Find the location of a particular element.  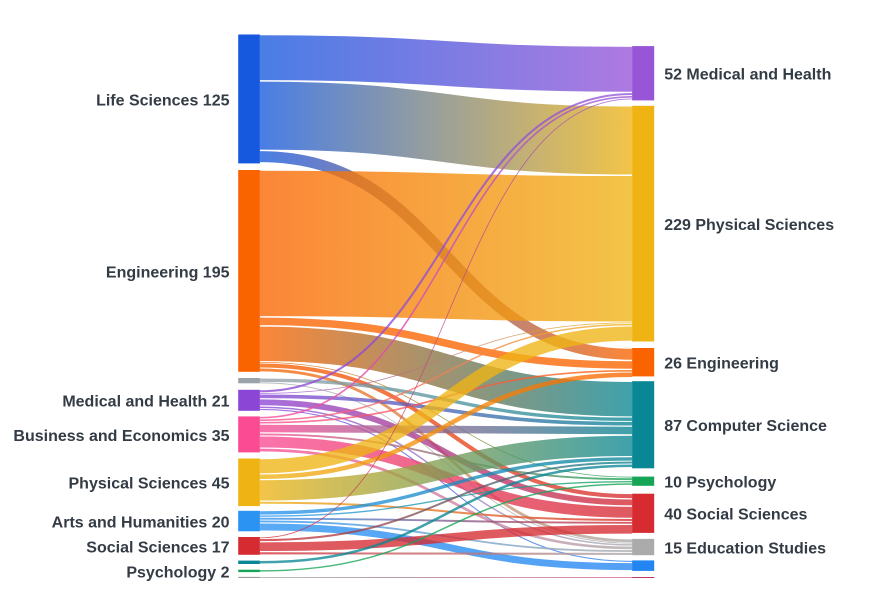

svg-text: 87 Computer Science is located at coordinates (745, 426).